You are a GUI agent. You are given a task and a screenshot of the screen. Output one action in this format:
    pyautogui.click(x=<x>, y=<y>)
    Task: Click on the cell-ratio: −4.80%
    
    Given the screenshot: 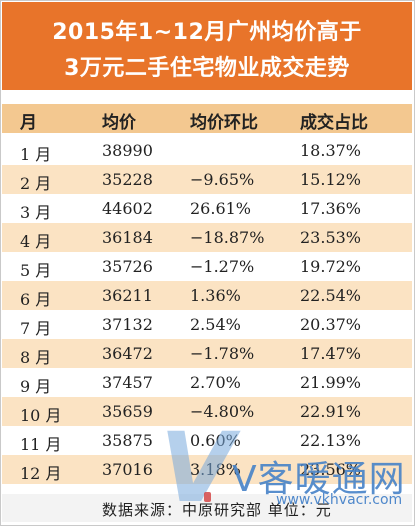 What is the action you would take?
    pyautogui.click(x=222, y=411)
    